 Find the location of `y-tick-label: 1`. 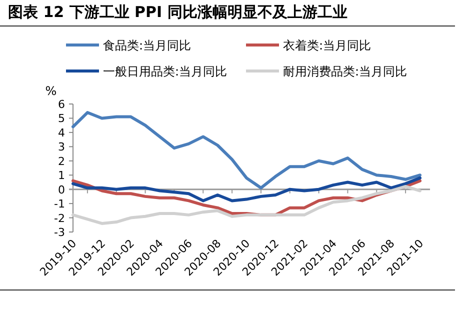

y-tick-label: 1 is located at coordinates (61, 175).